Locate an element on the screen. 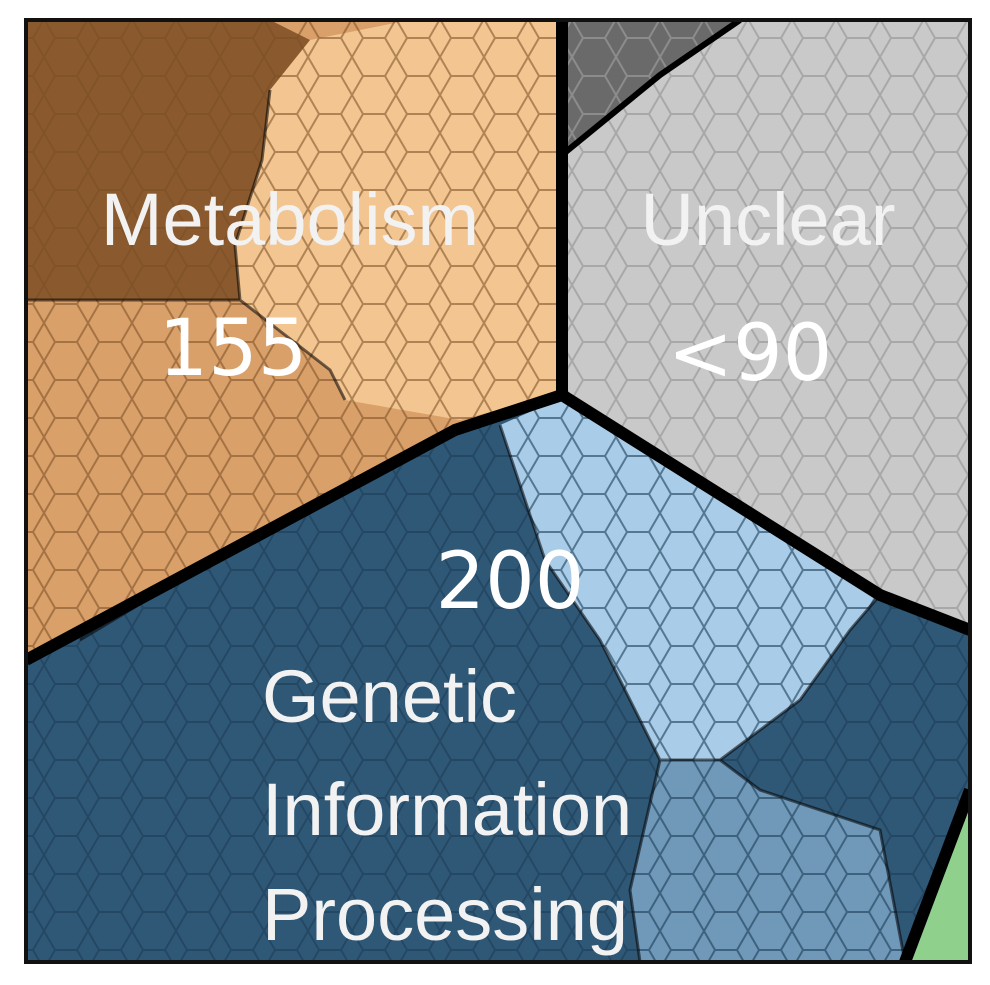 The image size is (990, 985). label-gip-line-2: Information is located at coordinates (447, 809).